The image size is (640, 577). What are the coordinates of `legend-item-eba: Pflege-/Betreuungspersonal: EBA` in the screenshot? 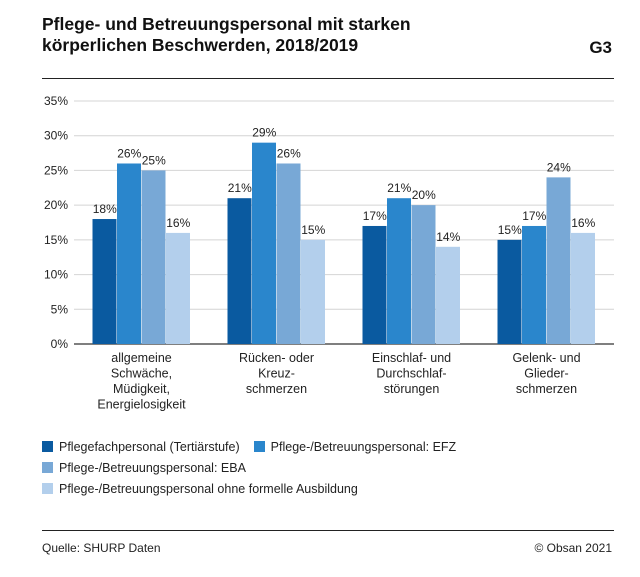 It's located at (144, 468).